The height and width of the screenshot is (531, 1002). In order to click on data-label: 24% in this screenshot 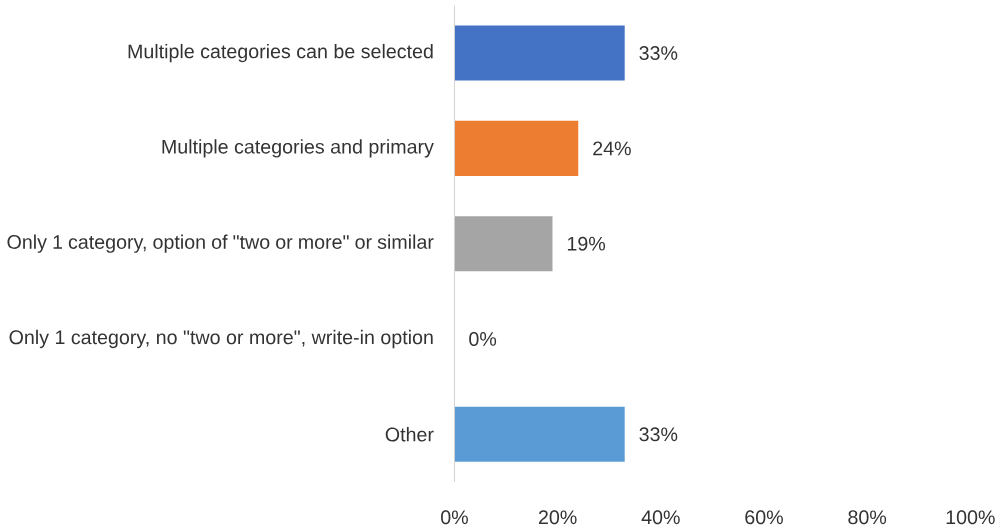, I will do `click(612, 148)`.